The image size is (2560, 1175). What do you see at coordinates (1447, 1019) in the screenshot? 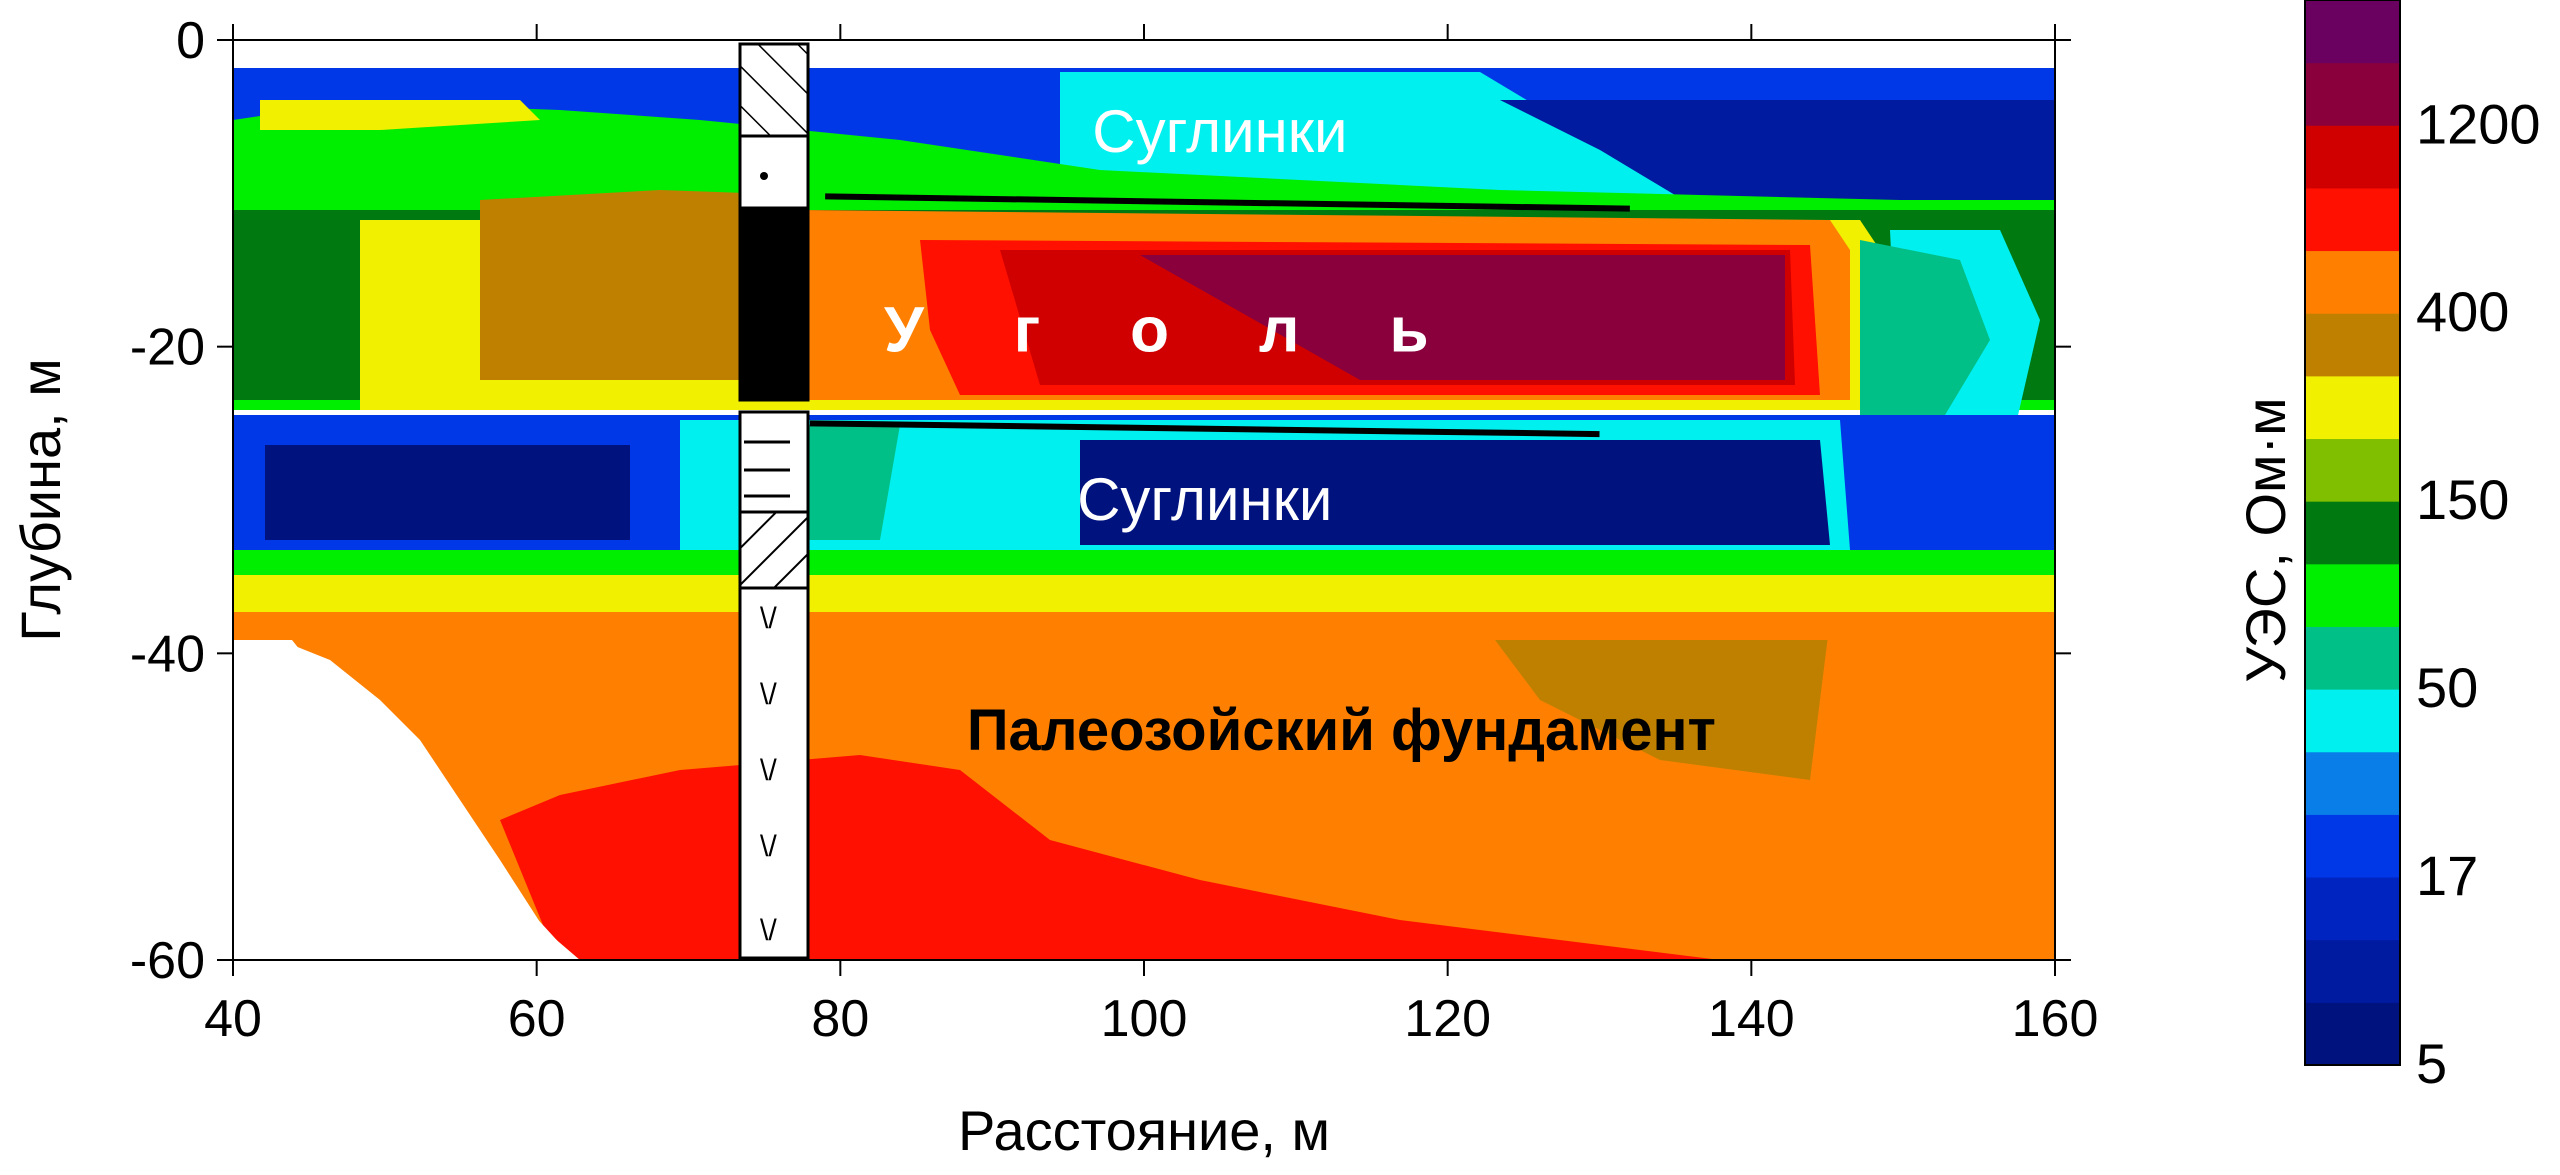
I see `x-tick-label-4: 120` at bounding box center [1447, 1019].